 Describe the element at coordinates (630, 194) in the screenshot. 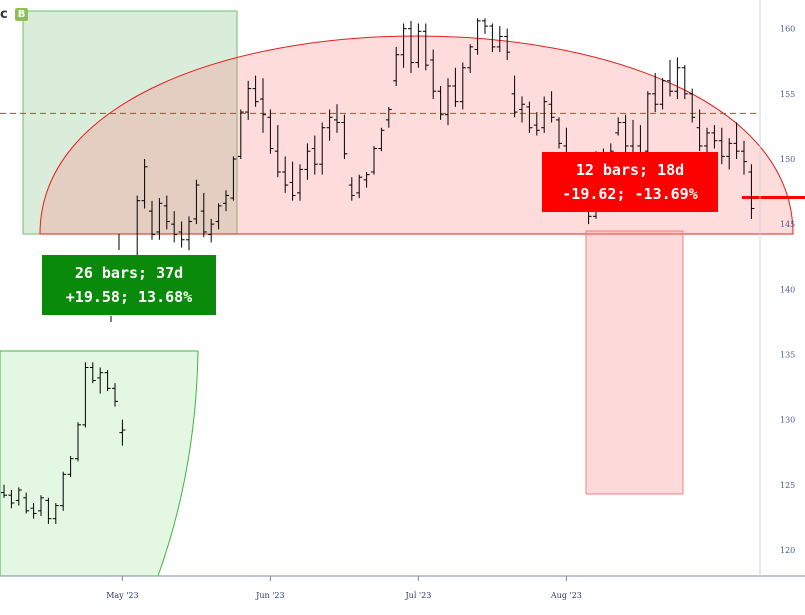

I see `fall-callout-change: -19.62; -13.69%` at that location.